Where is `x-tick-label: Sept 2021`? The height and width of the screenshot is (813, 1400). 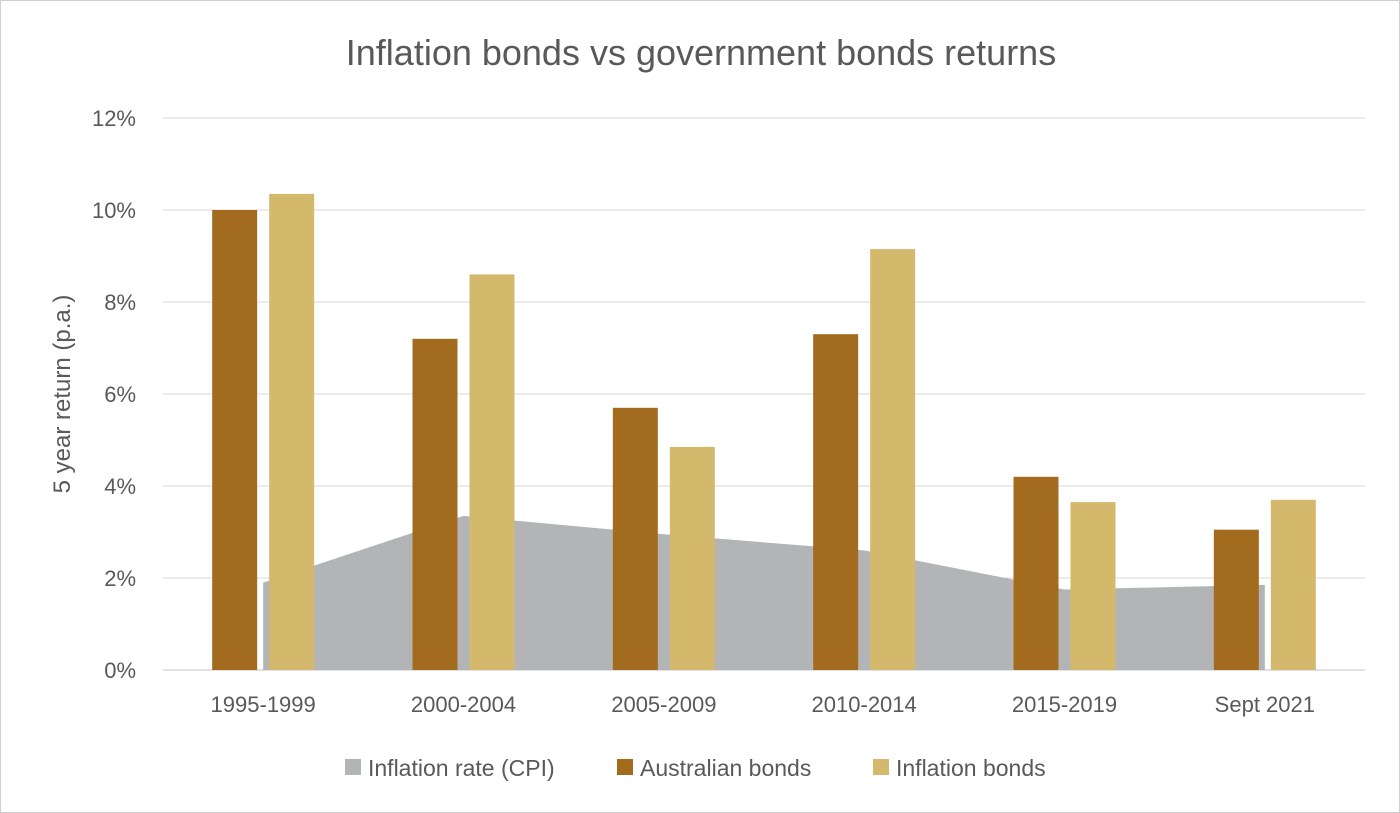 x-tick-label: Sept 2021 is located at coordinates (1265, 704).